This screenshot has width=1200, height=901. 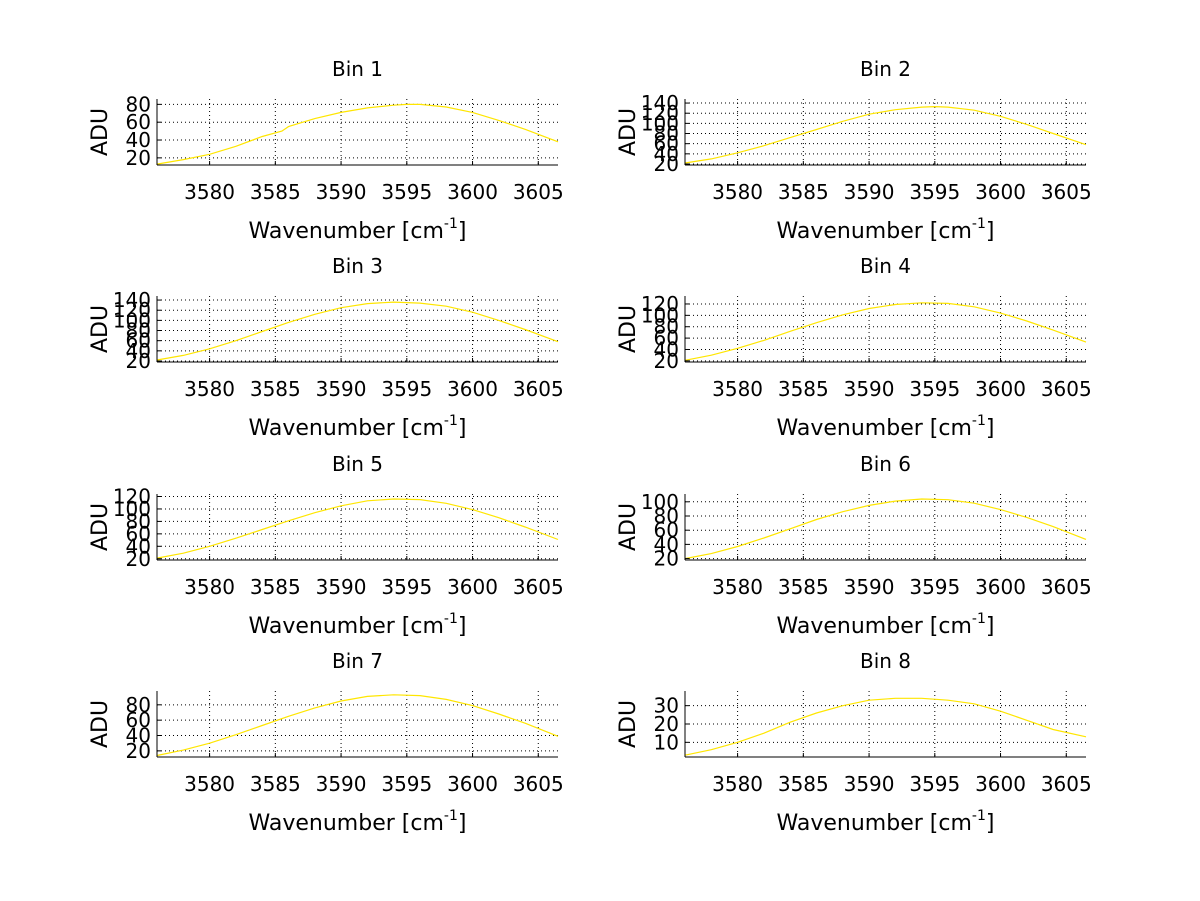 I want to click on subplot-title: Bin 2, so click(x=885, y=69).